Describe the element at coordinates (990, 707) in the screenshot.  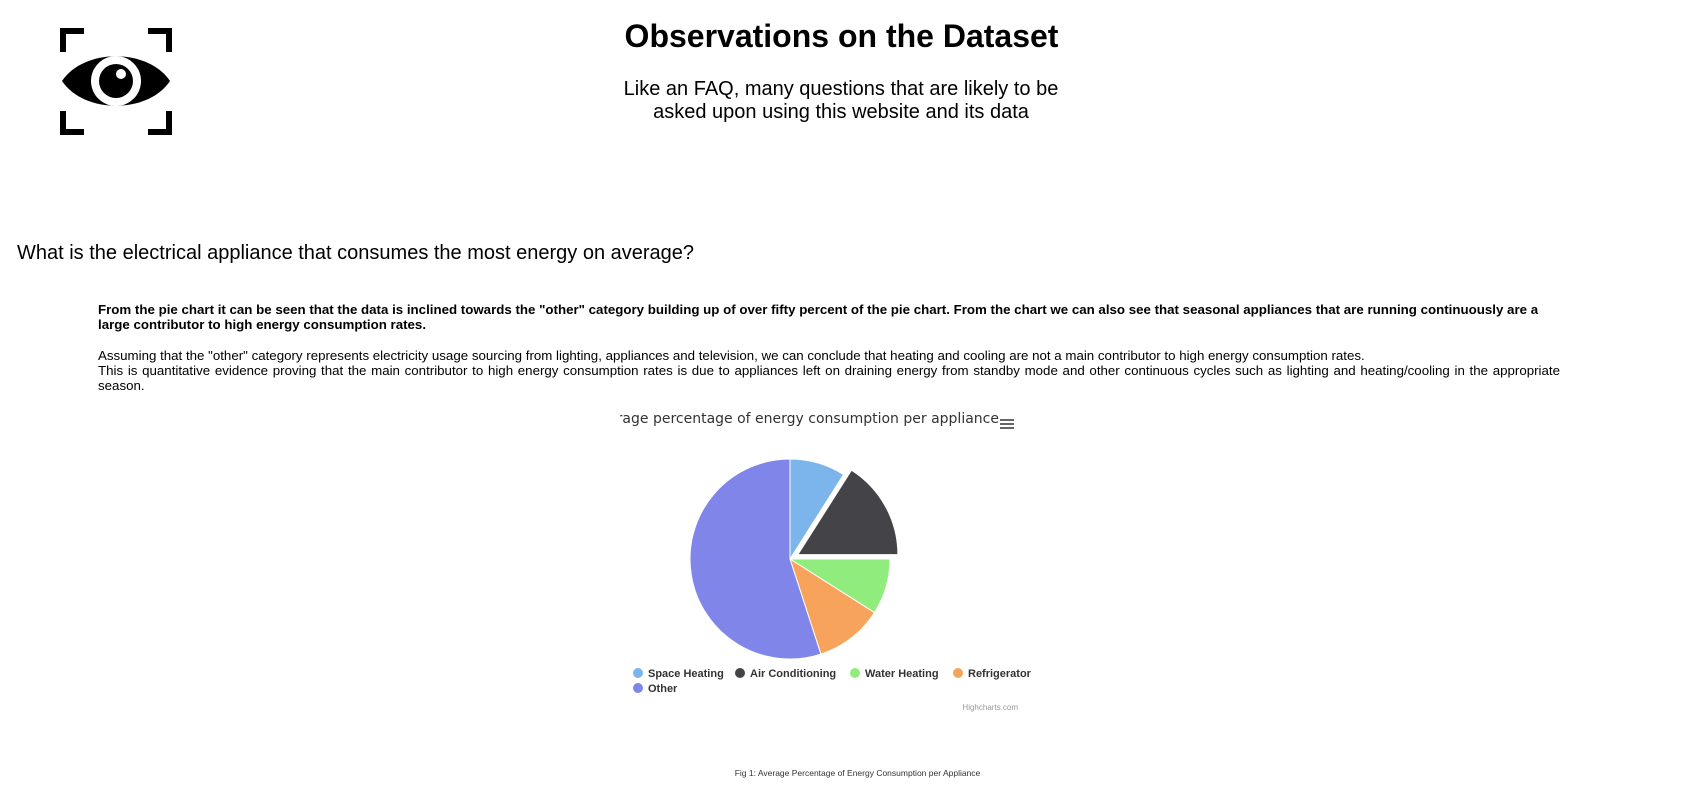
I see `chart-credits: Highcharts.com` at that location.